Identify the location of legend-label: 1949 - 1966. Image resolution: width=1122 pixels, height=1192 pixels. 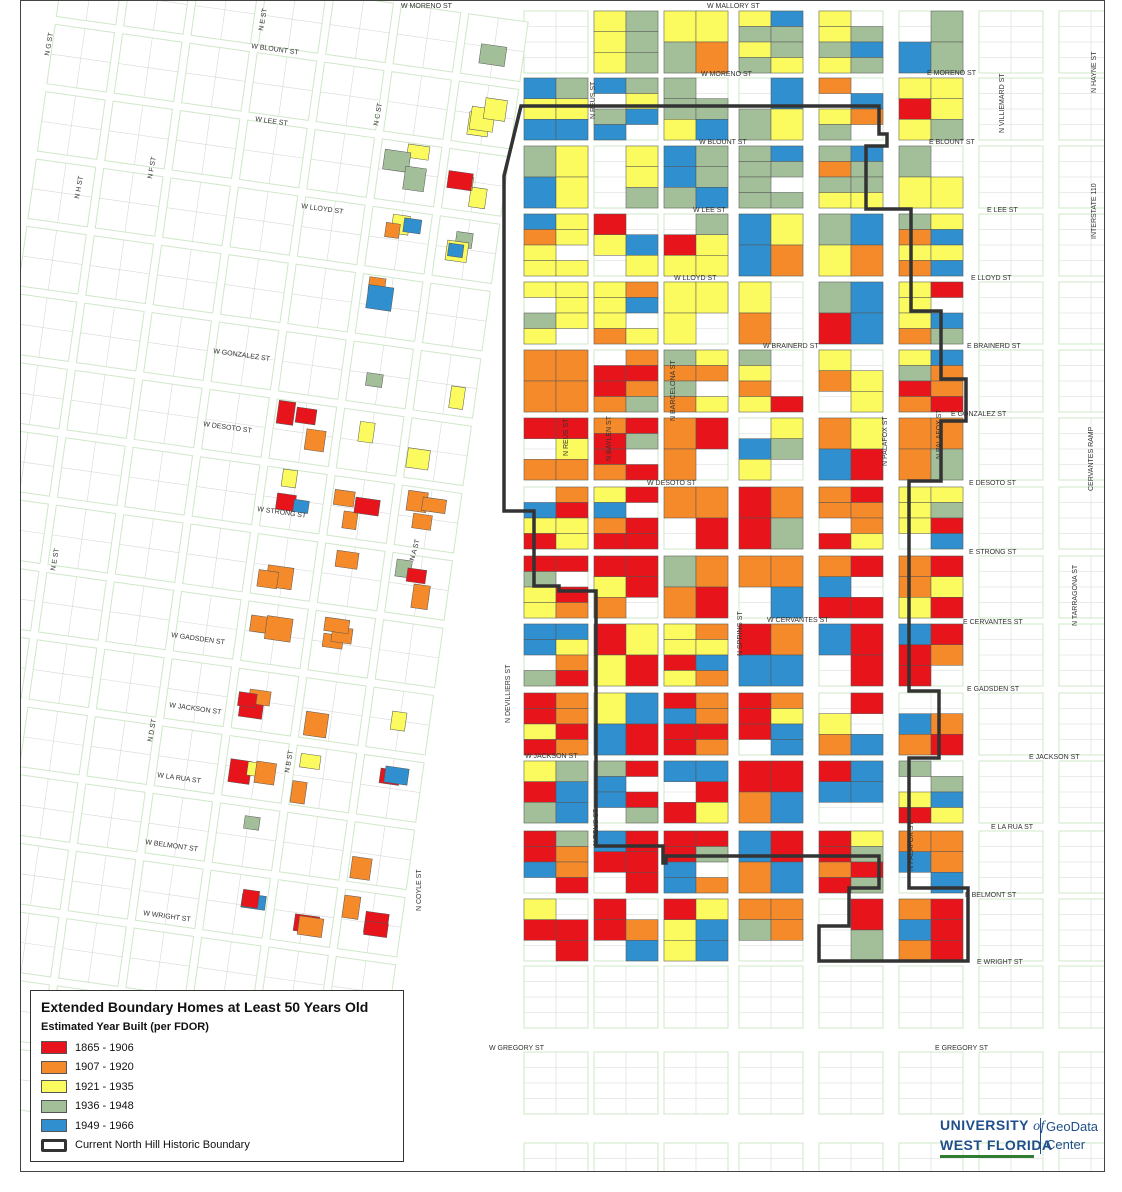
(104, 1125).